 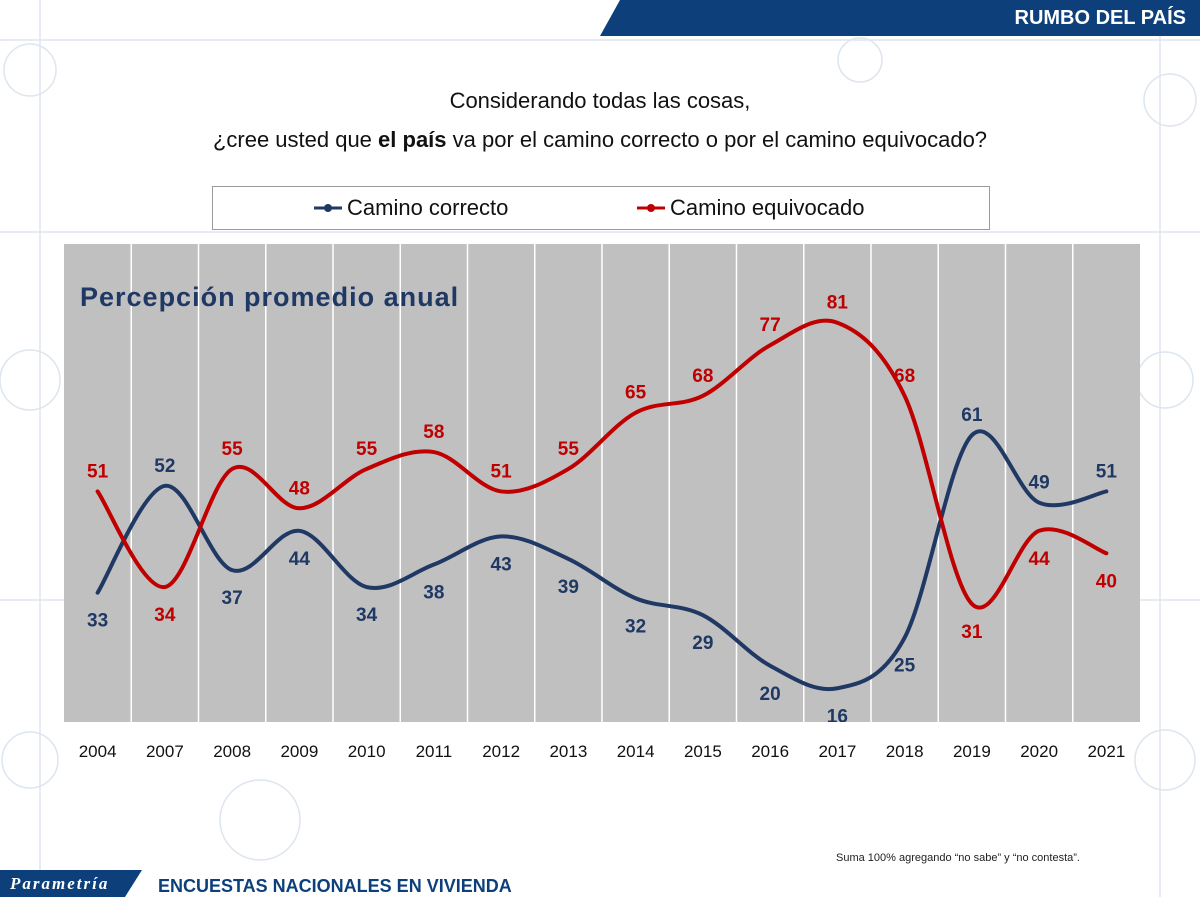 What do you see at coordinates (568, 587) in the screenshot?
I see `data-label-correcto: 39` at bounding box center [568, 587].